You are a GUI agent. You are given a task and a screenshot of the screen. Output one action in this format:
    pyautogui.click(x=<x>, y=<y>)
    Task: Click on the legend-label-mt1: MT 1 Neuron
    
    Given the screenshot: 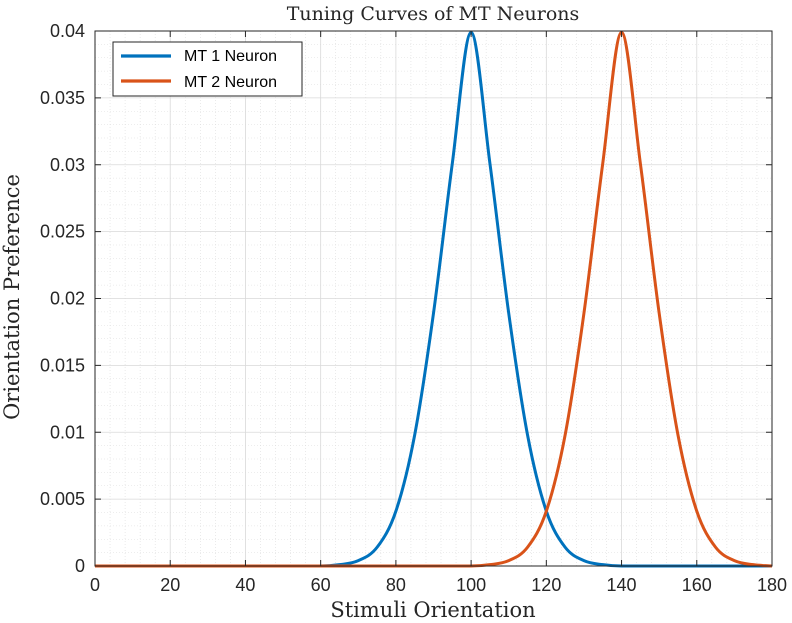 What is the action you would take?
    pyautogui.click(x=230, y=56)
    